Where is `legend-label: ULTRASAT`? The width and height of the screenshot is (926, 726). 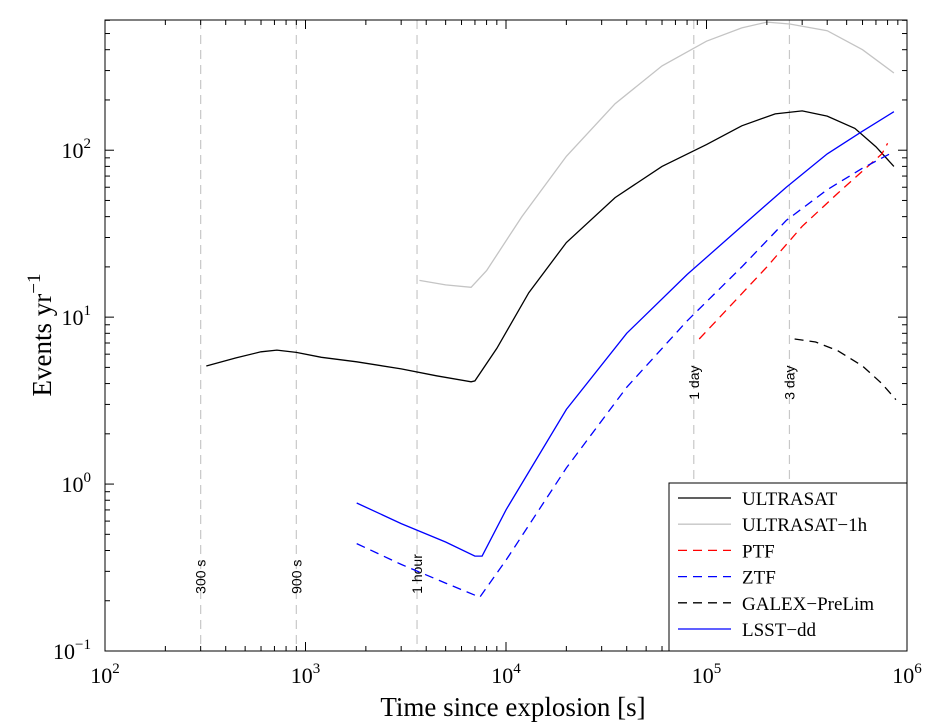 legend-label: ULTRASAT is located at coordinates (790, 499).